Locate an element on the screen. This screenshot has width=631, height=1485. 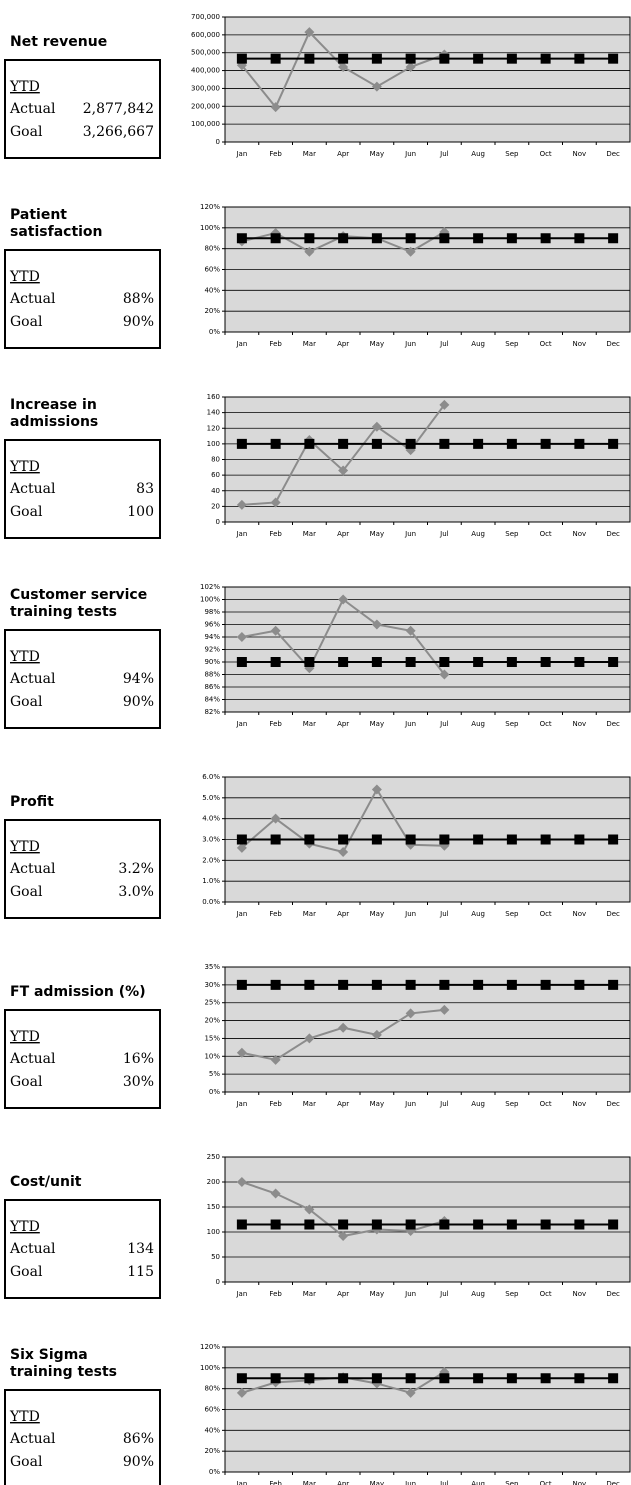
panel-title: Increase in is located at coordinates (53, 405).